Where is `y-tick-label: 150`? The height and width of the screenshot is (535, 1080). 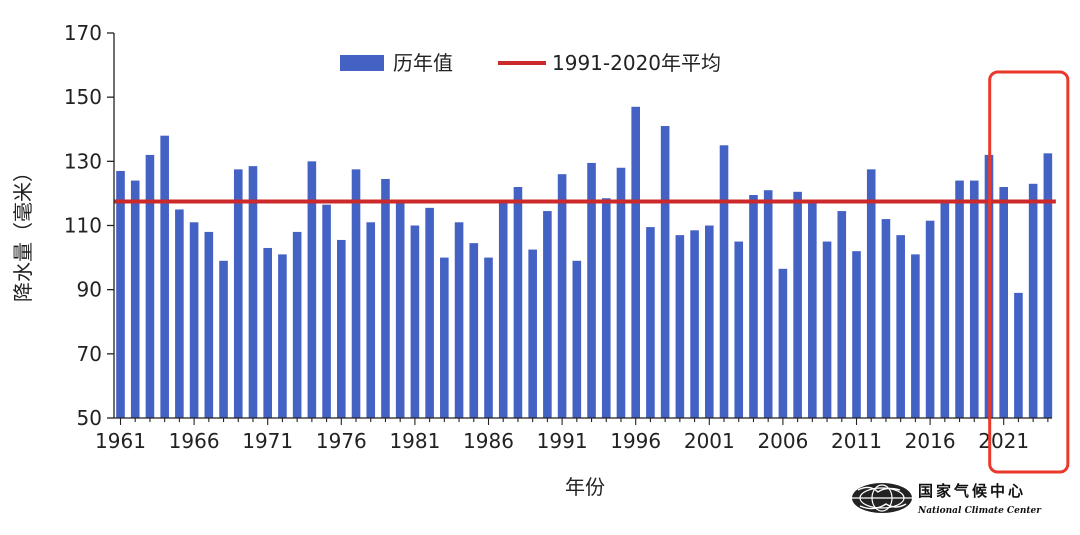
y-tick-label: 150 is located at coordinates (83, 97).